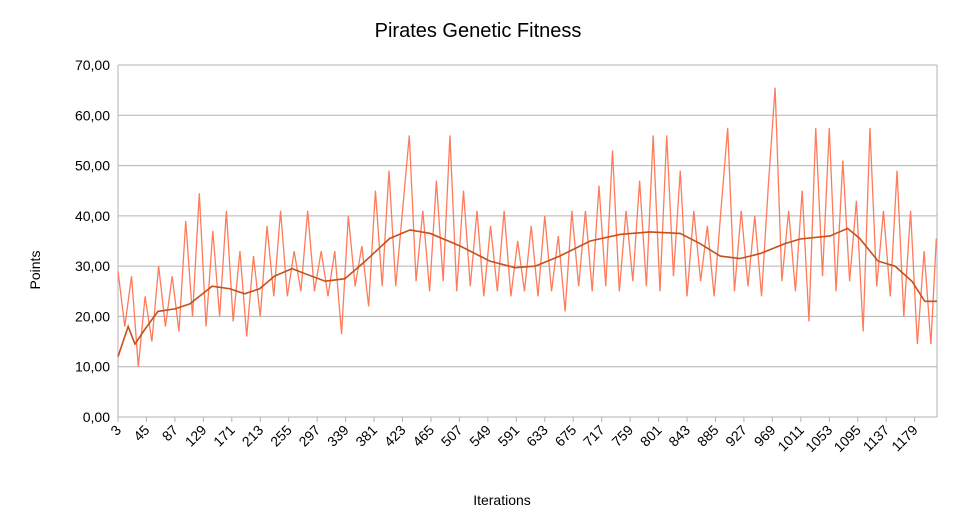 The image size is (956, 531). Describe the element at coordinates (338, 436) in the screenshot. I see `x-tick-label: 339` at that location.